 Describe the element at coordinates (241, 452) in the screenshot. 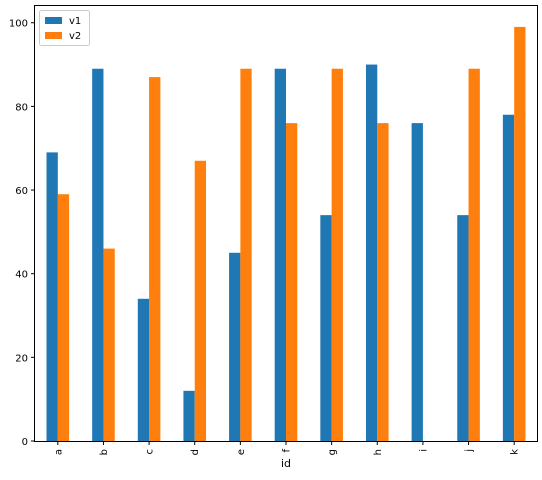

I see `x-tick-label: e` at that location.